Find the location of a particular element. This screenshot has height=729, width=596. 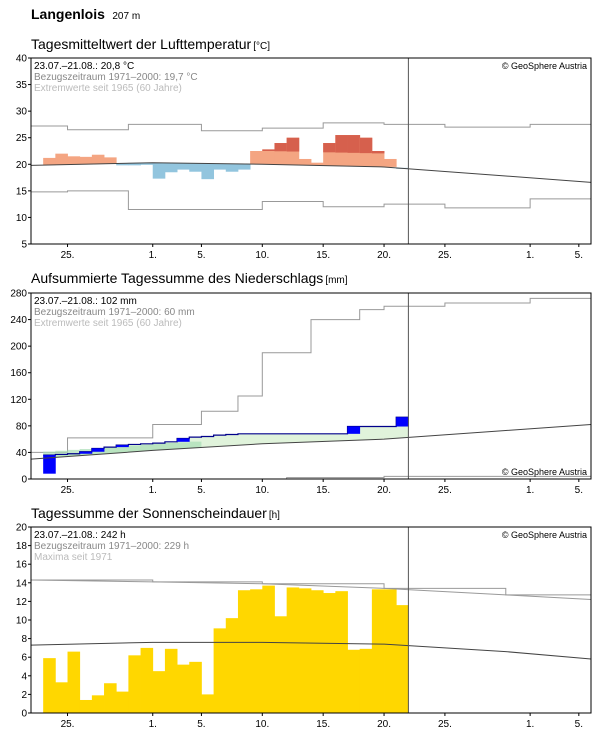

temperature-copyright: © GeoSphere Austria is located at coordinates (544, 66).